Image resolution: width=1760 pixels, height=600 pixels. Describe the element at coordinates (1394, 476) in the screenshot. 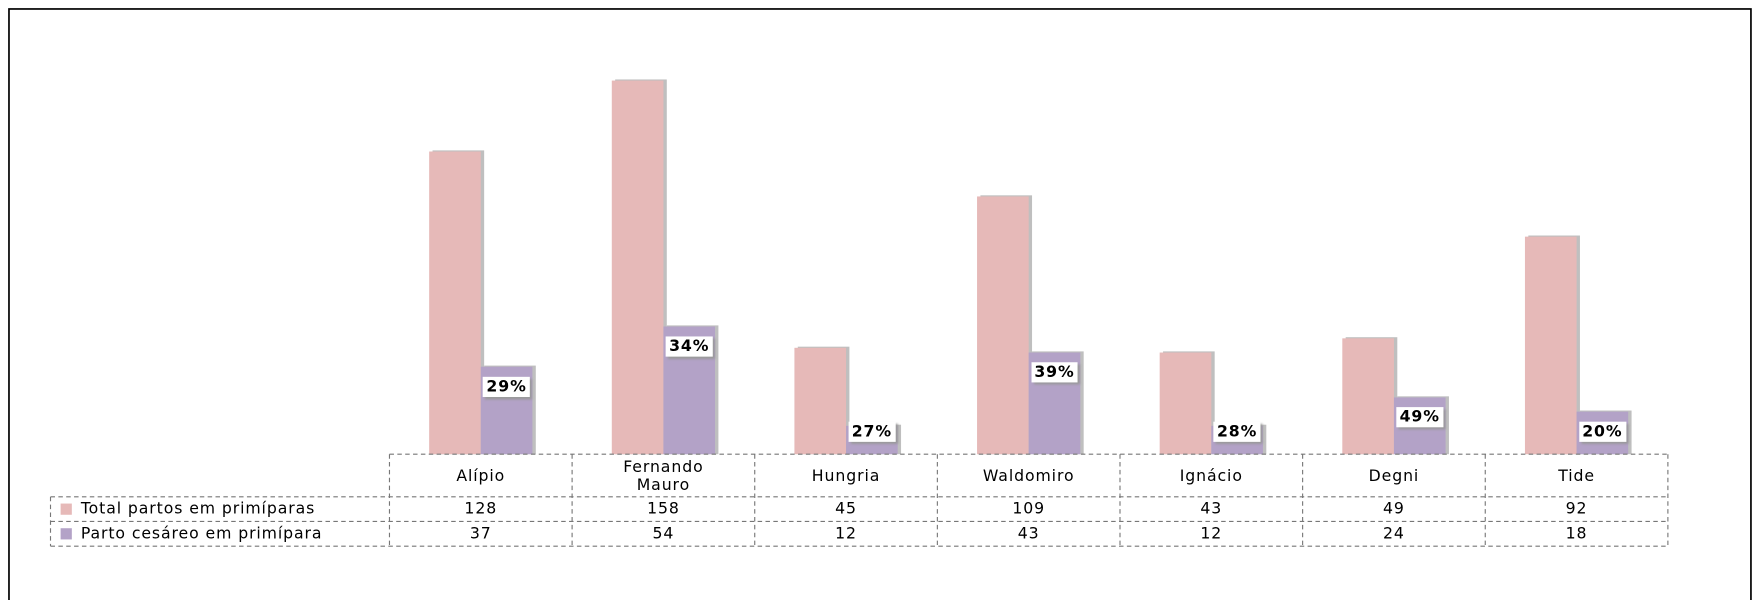

I see `category-label: Degni` at that location.